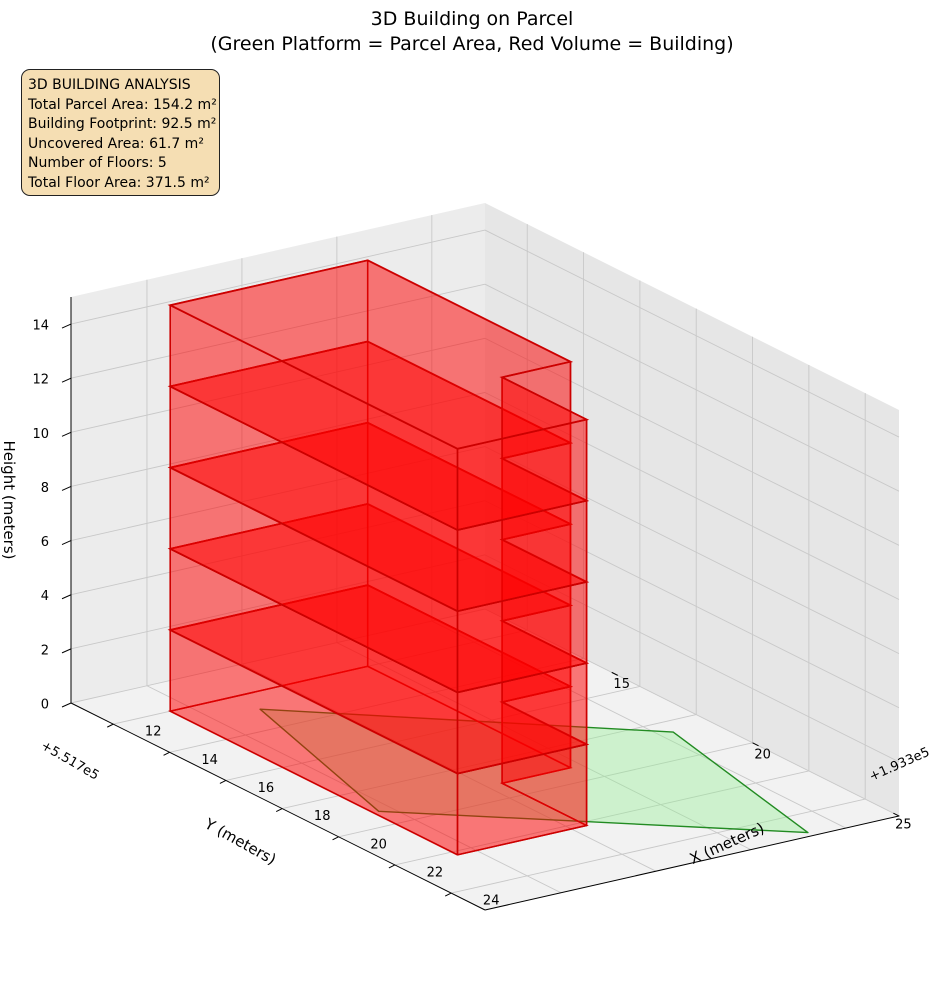 The width and height of the screenshot is (944, 992). I want to click on x-tick-label: 14, so click(209, 760).